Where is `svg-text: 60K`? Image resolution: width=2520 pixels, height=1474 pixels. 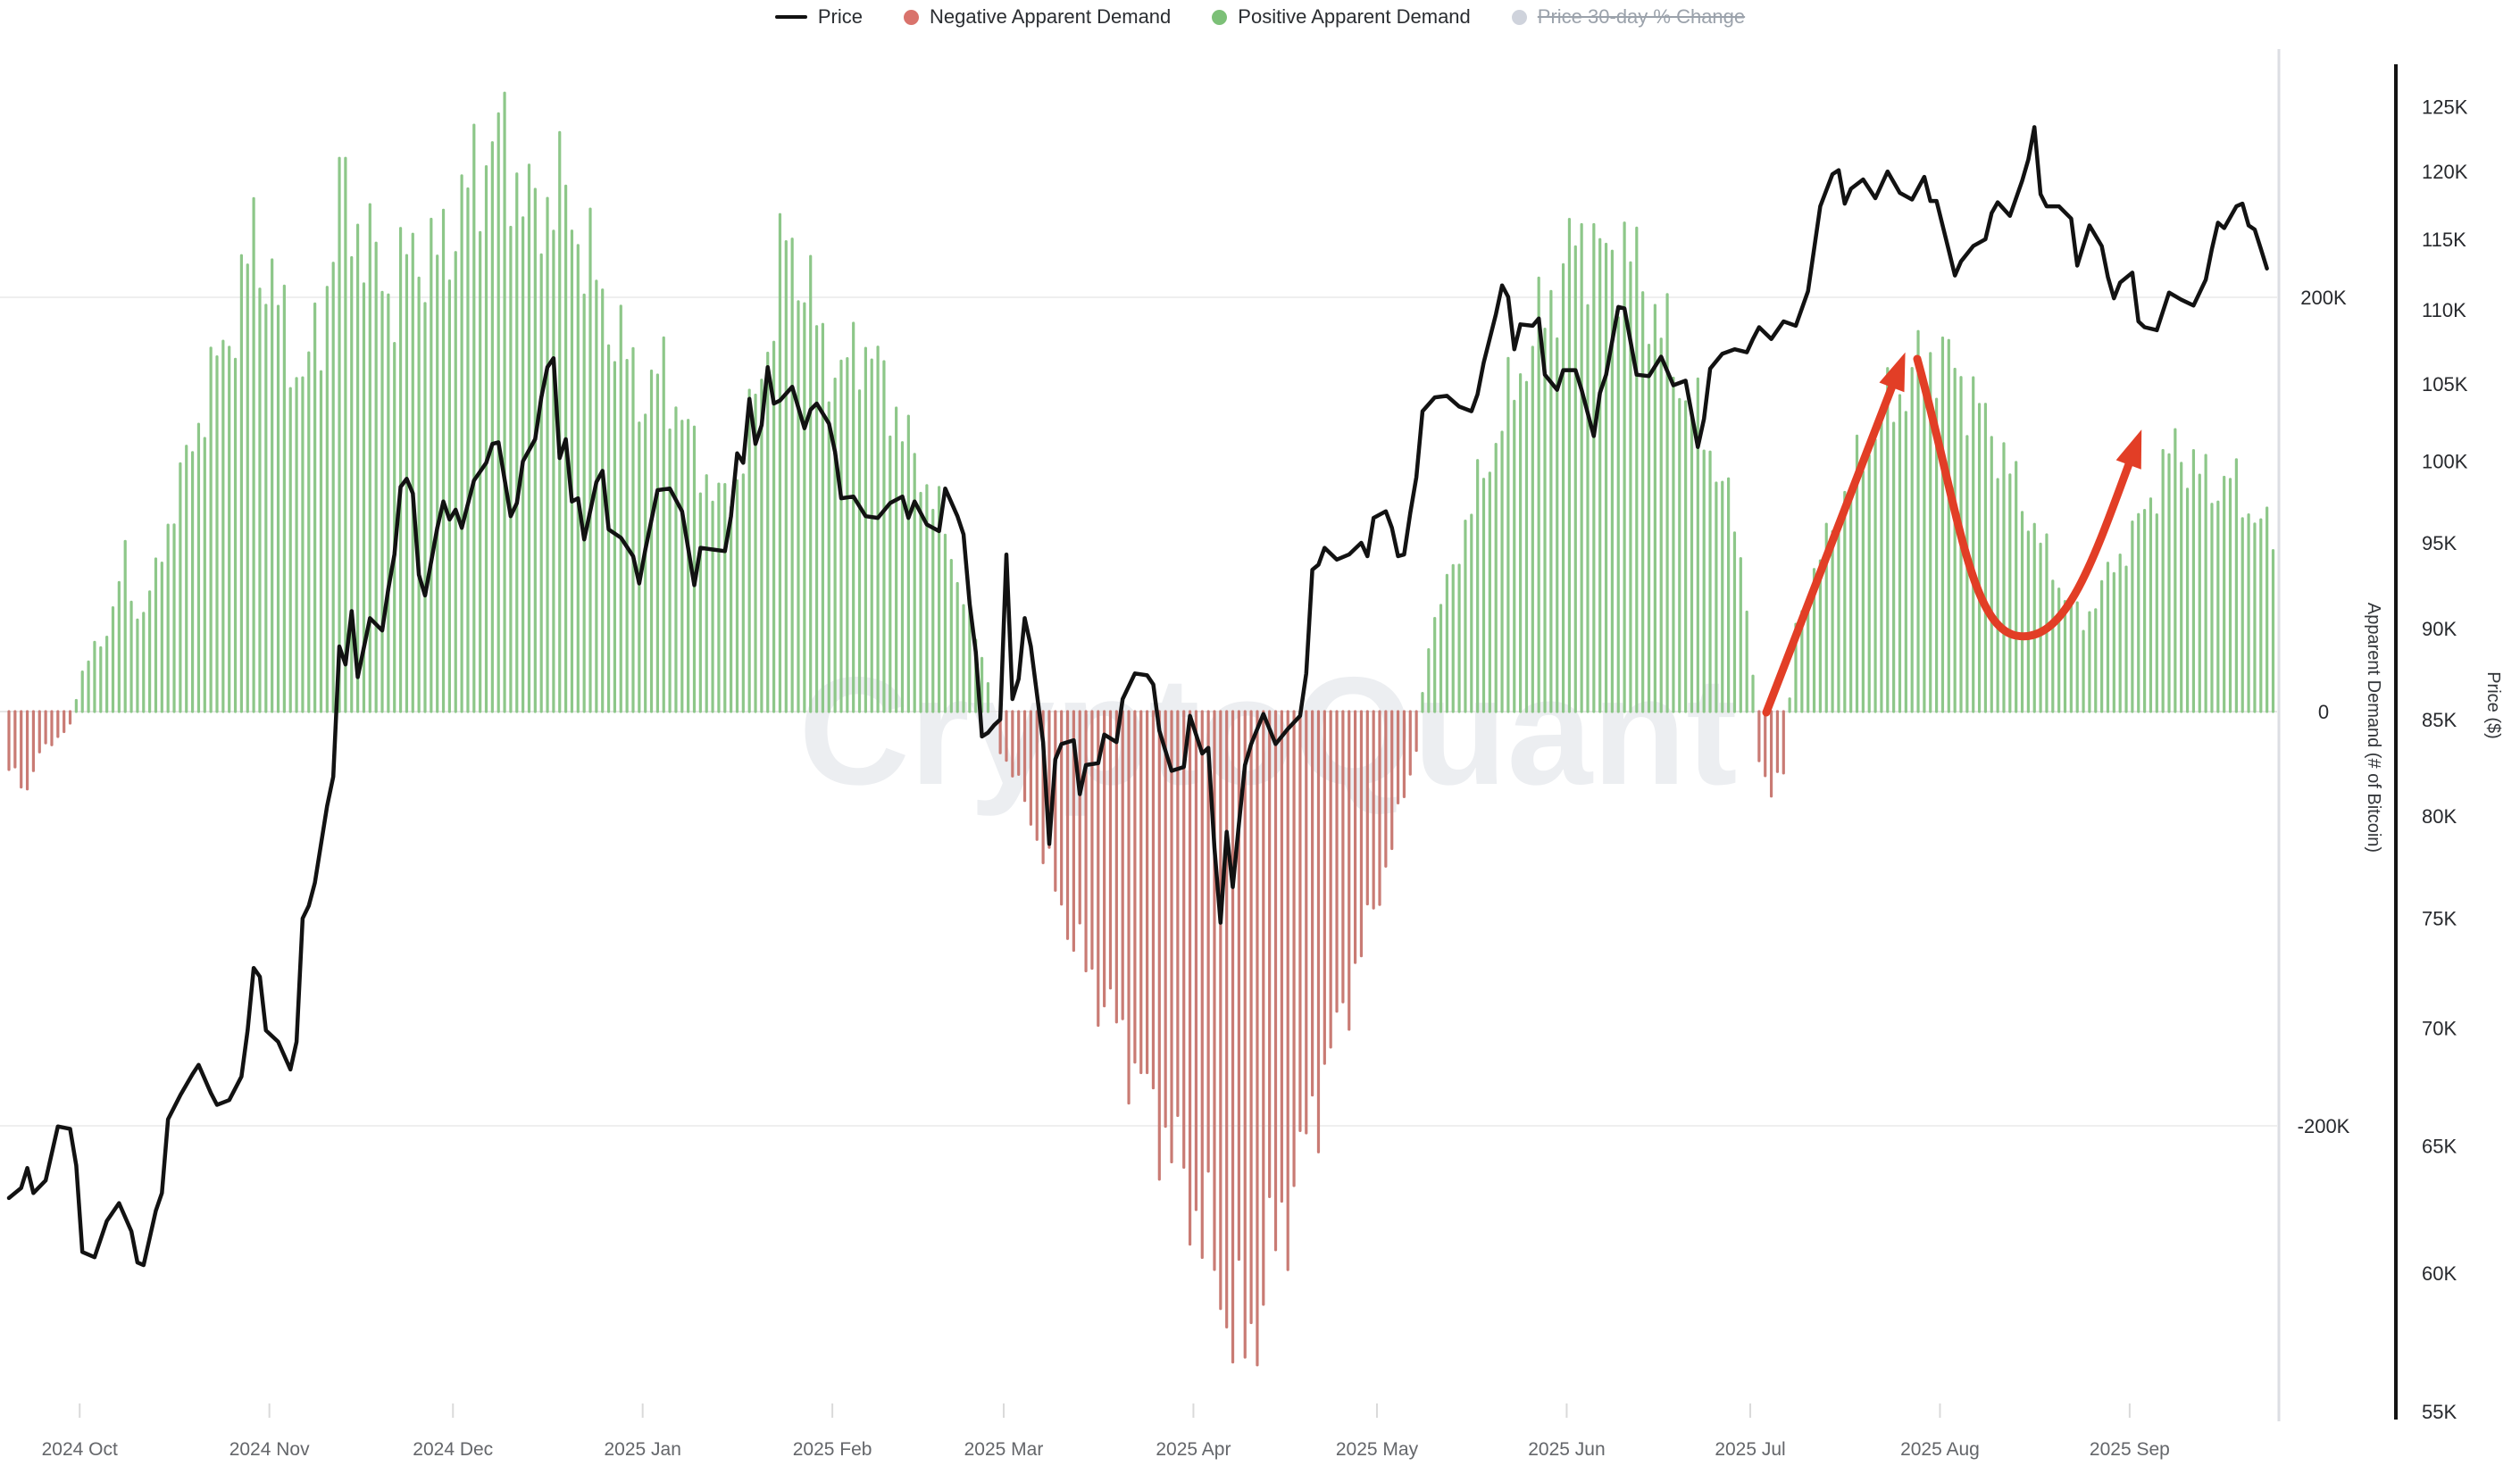 svg-text: 60K is located at coordinates (2439, 1273).